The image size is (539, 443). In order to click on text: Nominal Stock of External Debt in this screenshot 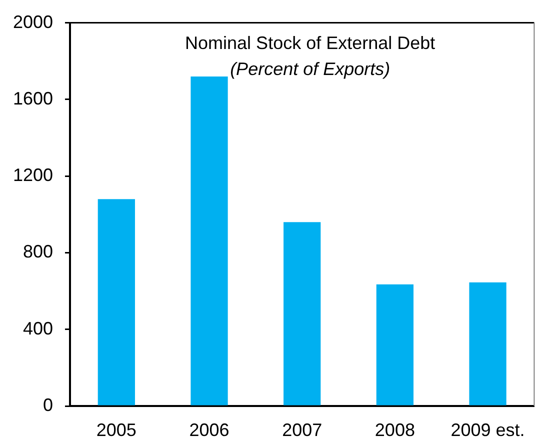, I will do `click(310, 42)`.